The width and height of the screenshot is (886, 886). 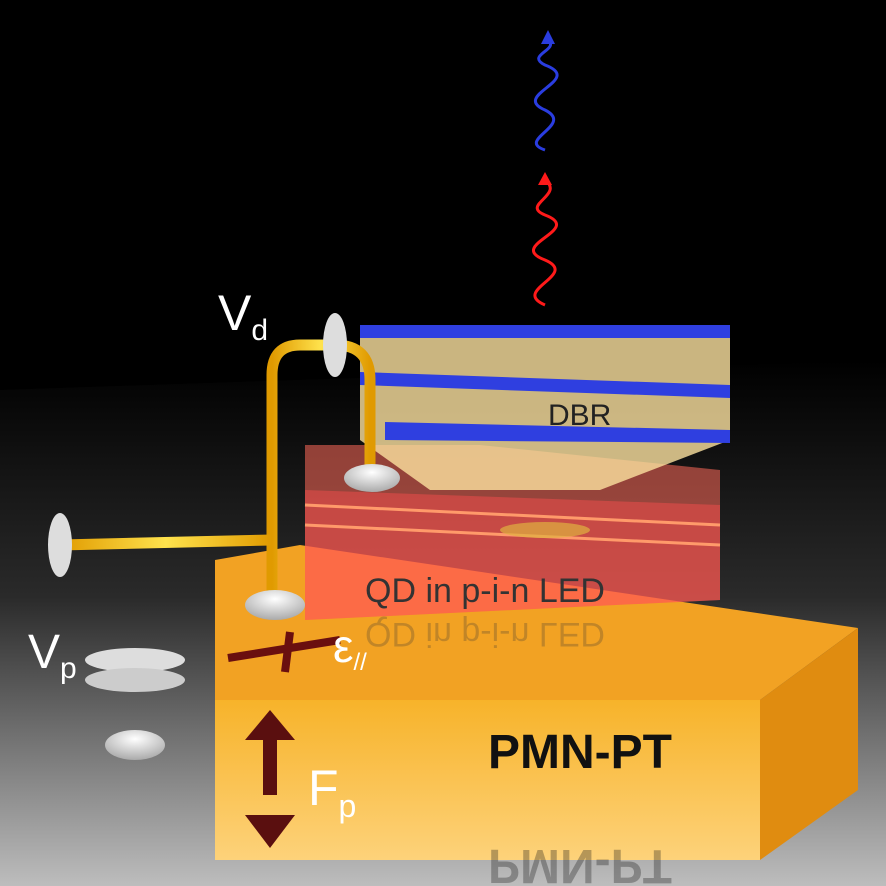 I want to click on label: Vd, so click(x=243, y=316).